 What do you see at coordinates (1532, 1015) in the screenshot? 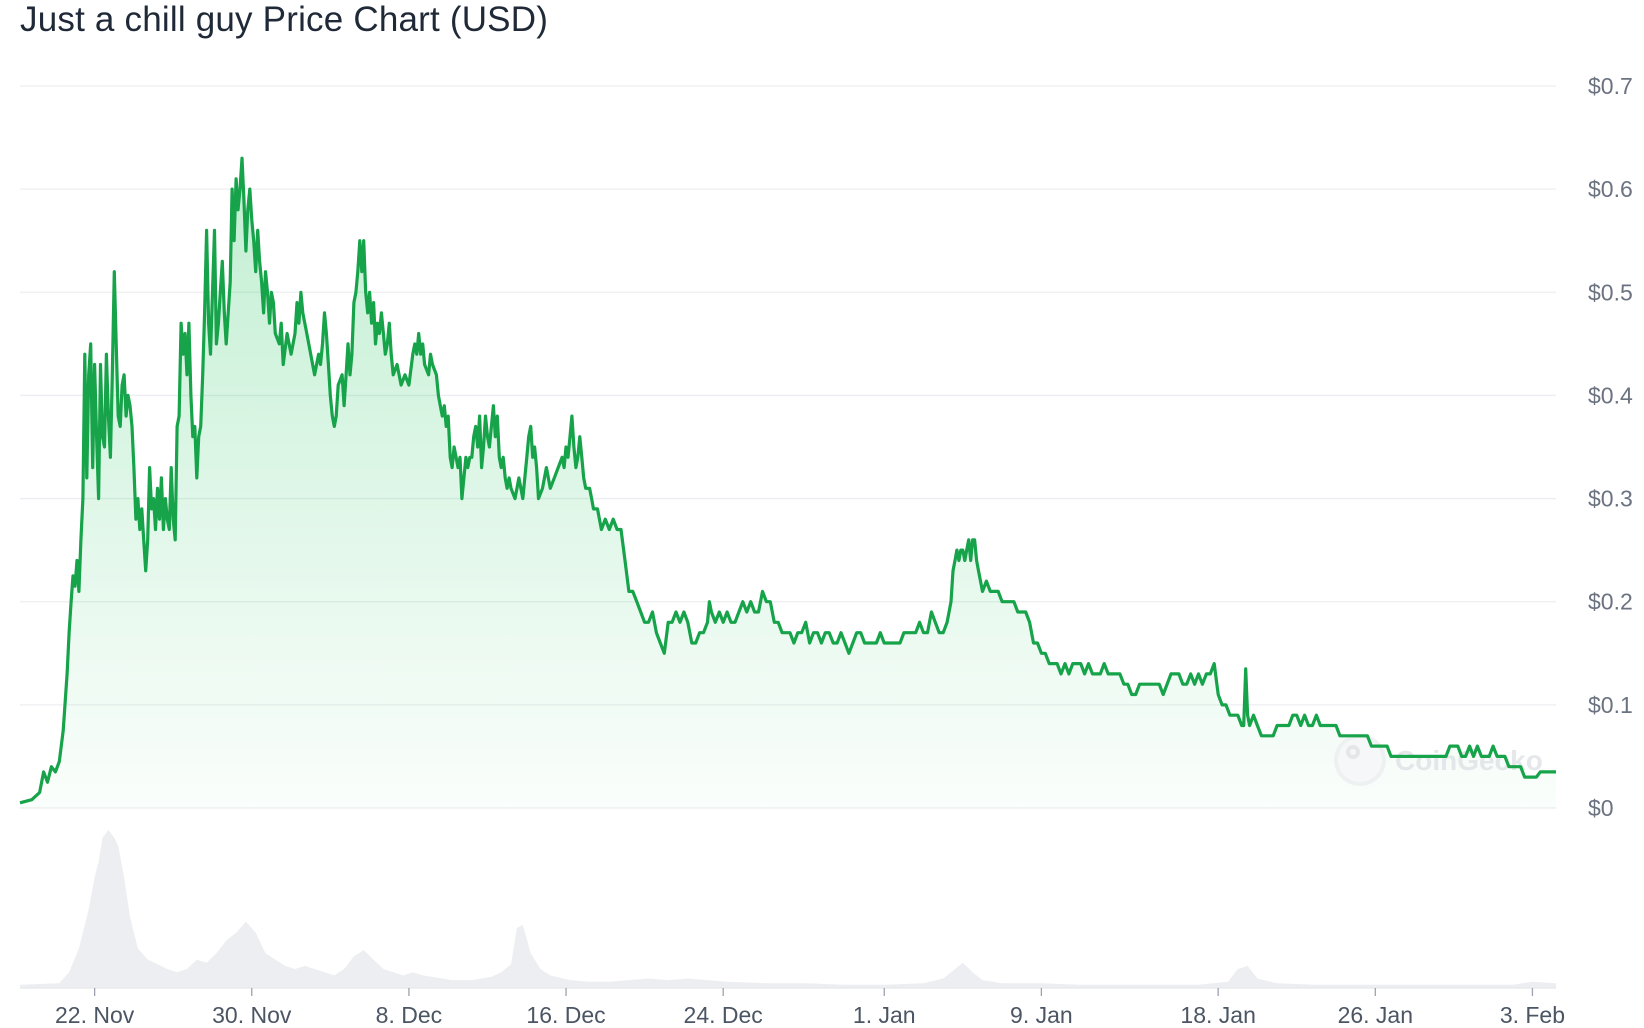
I see `x-tick-label: 3. Feb` at bounding box center [1532, 1015].